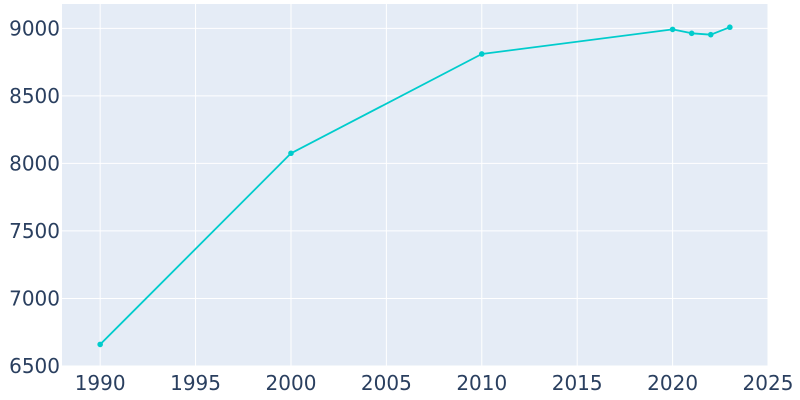 The width and height of the screenshot is (800, 400). I want to click on y-tick-label: 9000, so click(34, 28).